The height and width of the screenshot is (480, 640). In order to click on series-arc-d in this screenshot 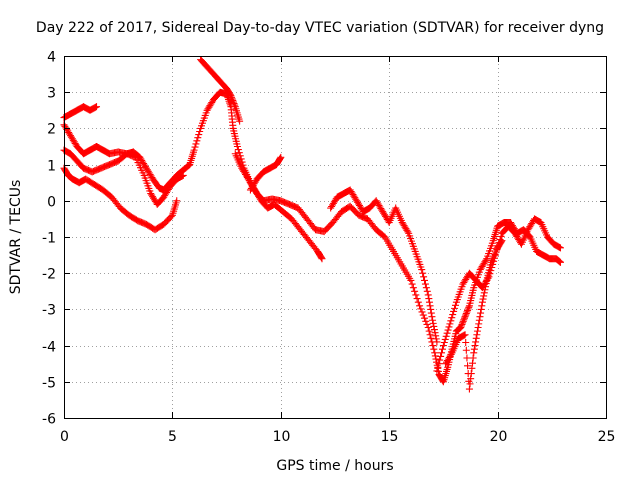, I will do `click(120, 199)`.